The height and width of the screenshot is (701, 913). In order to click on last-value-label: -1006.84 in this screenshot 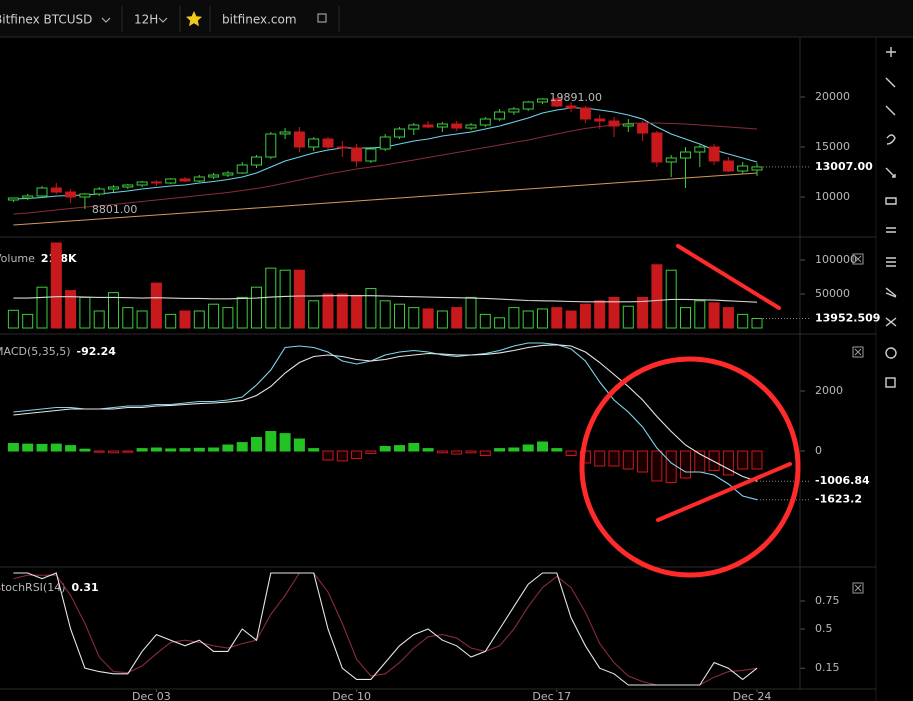, I will do `click(842, 480)`.